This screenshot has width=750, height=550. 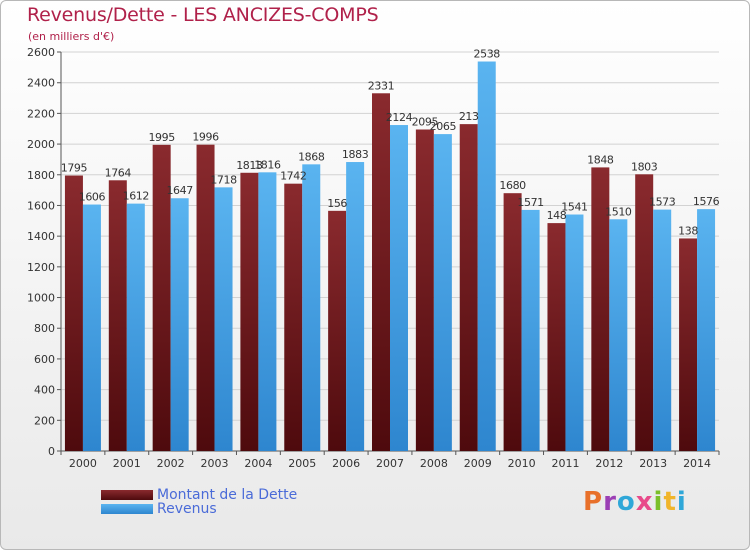 What do you see at coordinates (302, 463) in the screenshot?
I see `x-tick-label: 2005` at bounding box center [302, 463].